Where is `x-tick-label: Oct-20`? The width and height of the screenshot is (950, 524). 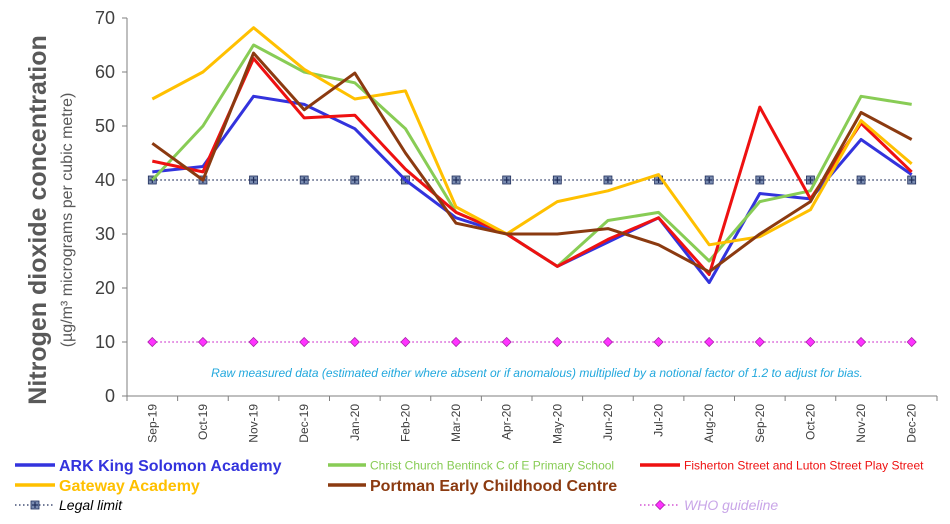 x-tick-label: Oct-20 is located at coordinates (810, 422).